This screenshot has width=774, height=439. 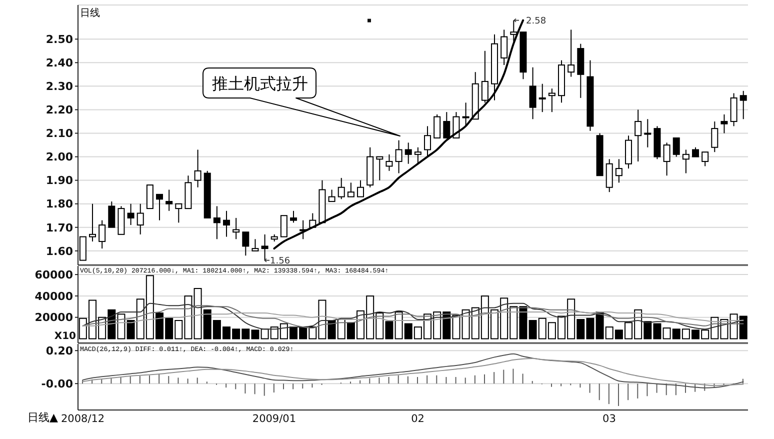 What do you see at coordinates (60, 227) in the screenshot?
I see `y-tick-label: 1.70` at bounding box center [60, 227].